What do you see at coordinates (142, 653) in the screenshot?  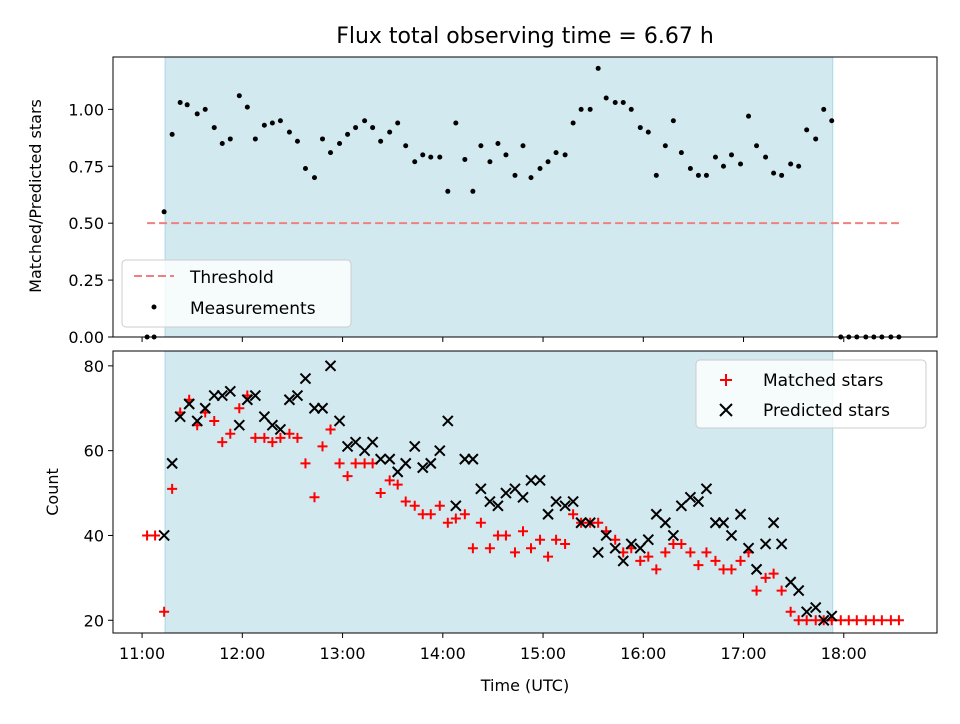 I see `bottom-xtick-label: 11:00` at bounding box center [142, 653].